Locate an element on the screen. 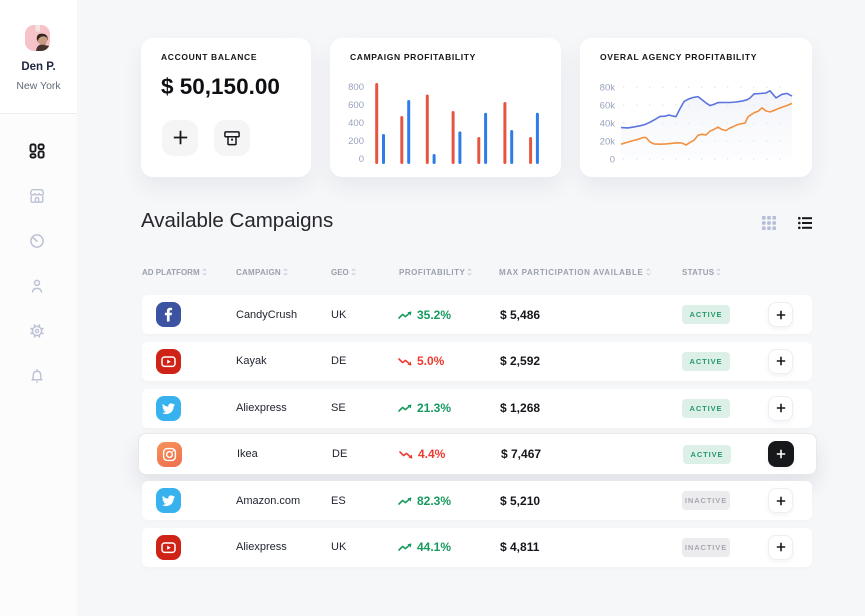 This screenshot has height=616, width=865. svg-text: 400 is located at coordinates (356, 123).